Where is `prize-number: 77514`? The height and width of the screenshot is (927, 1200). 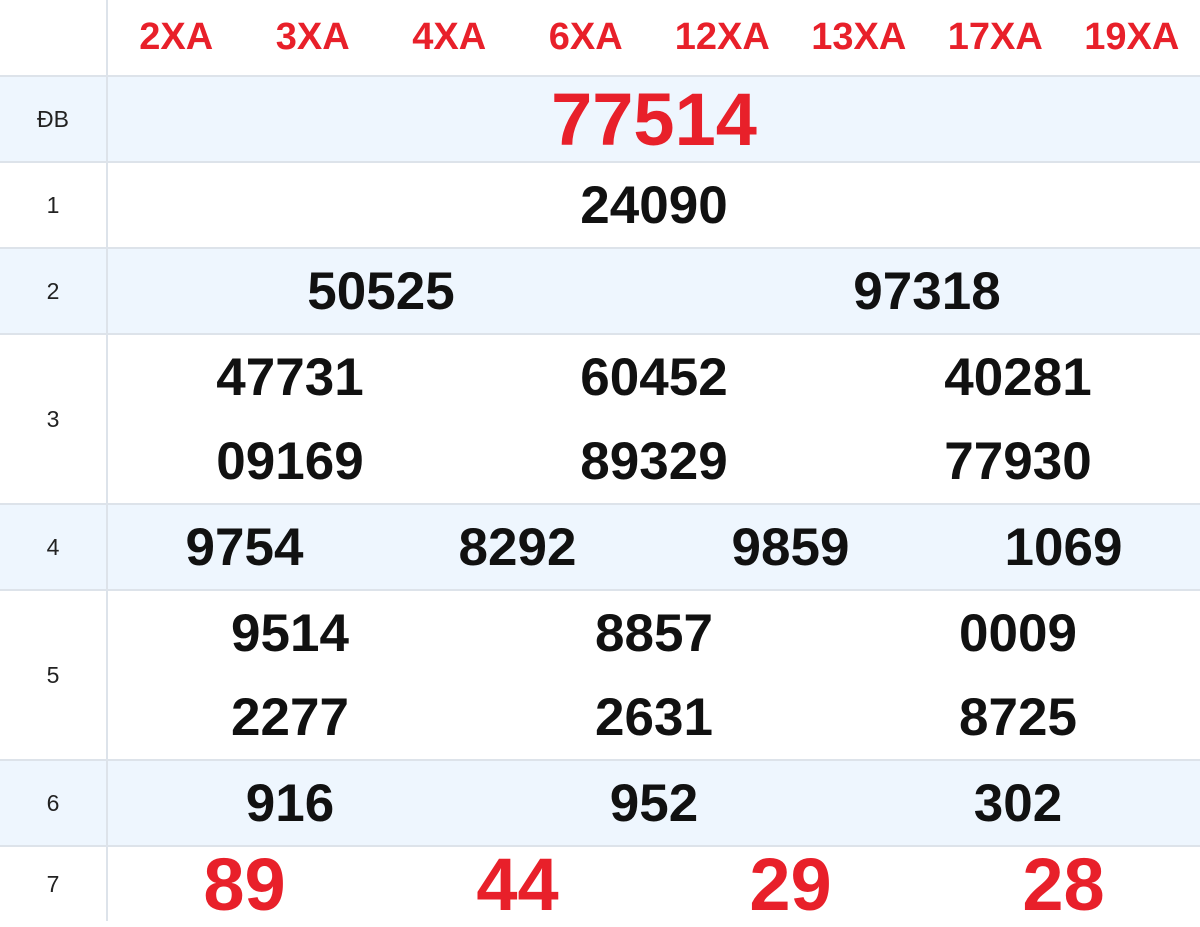 prize-number: 77514 is located at coordinates (654, 119).